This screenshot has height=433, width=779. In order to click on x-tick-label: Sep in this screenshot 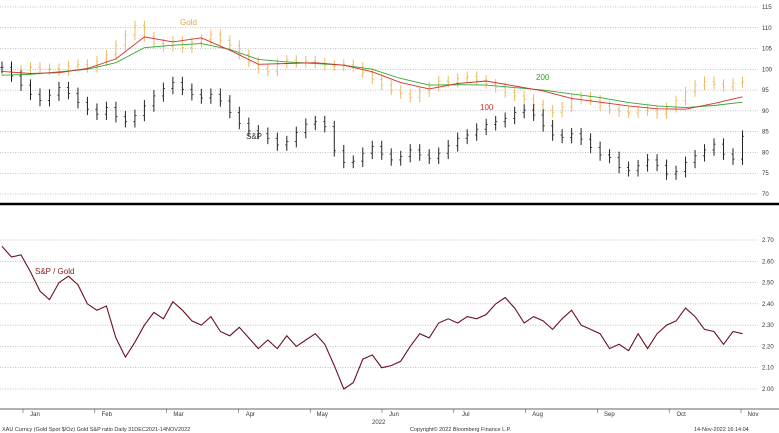, I will do `click(609, 415)`.